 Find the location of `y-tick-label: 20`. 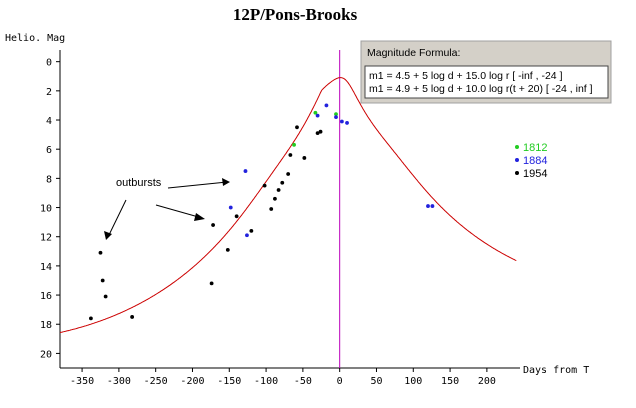

y-tick-label: 20 is located at coordinates (46, 354).